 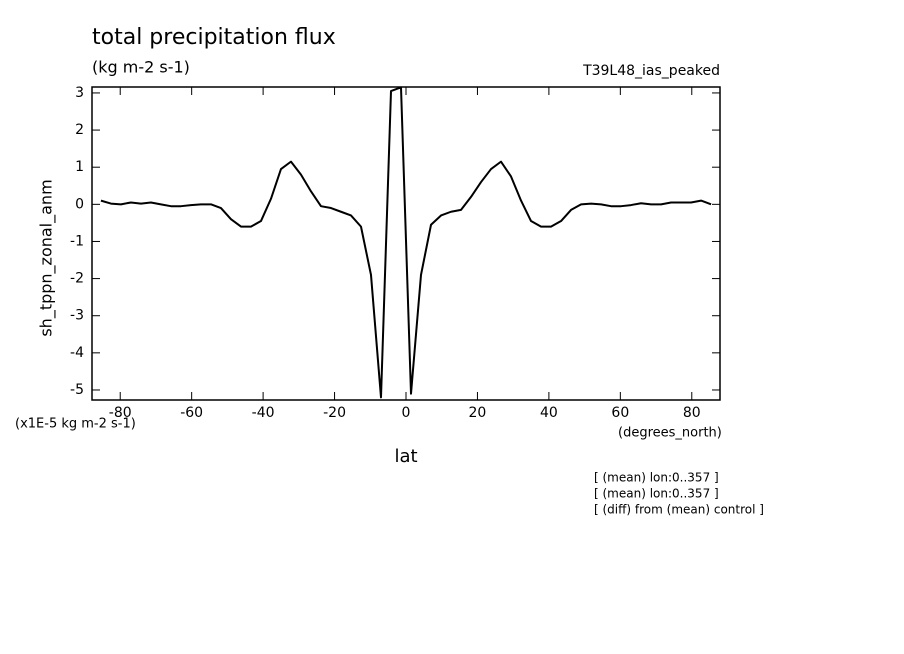 What do you see at coordinates (692, 413) in the screenshot?
I see `x-tick-label: 80` at bounding box center [692, 413].